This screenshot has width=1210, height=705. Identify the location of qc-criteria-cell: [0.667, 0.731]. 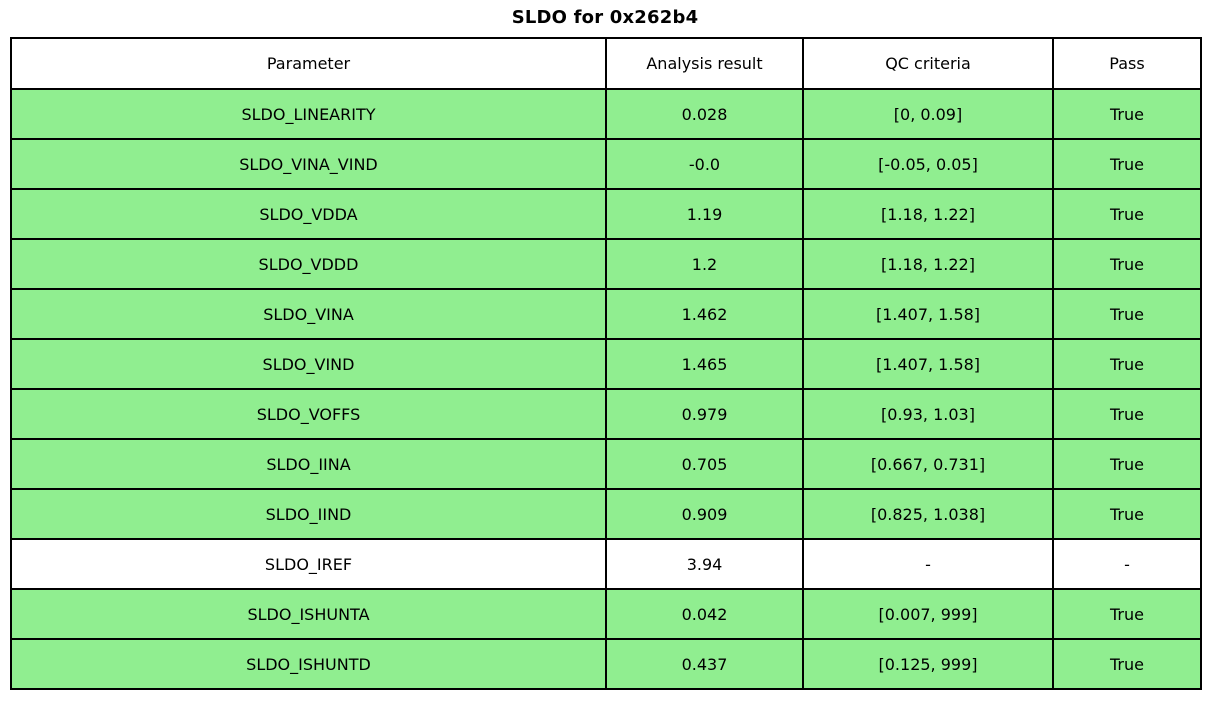
(928, 464).